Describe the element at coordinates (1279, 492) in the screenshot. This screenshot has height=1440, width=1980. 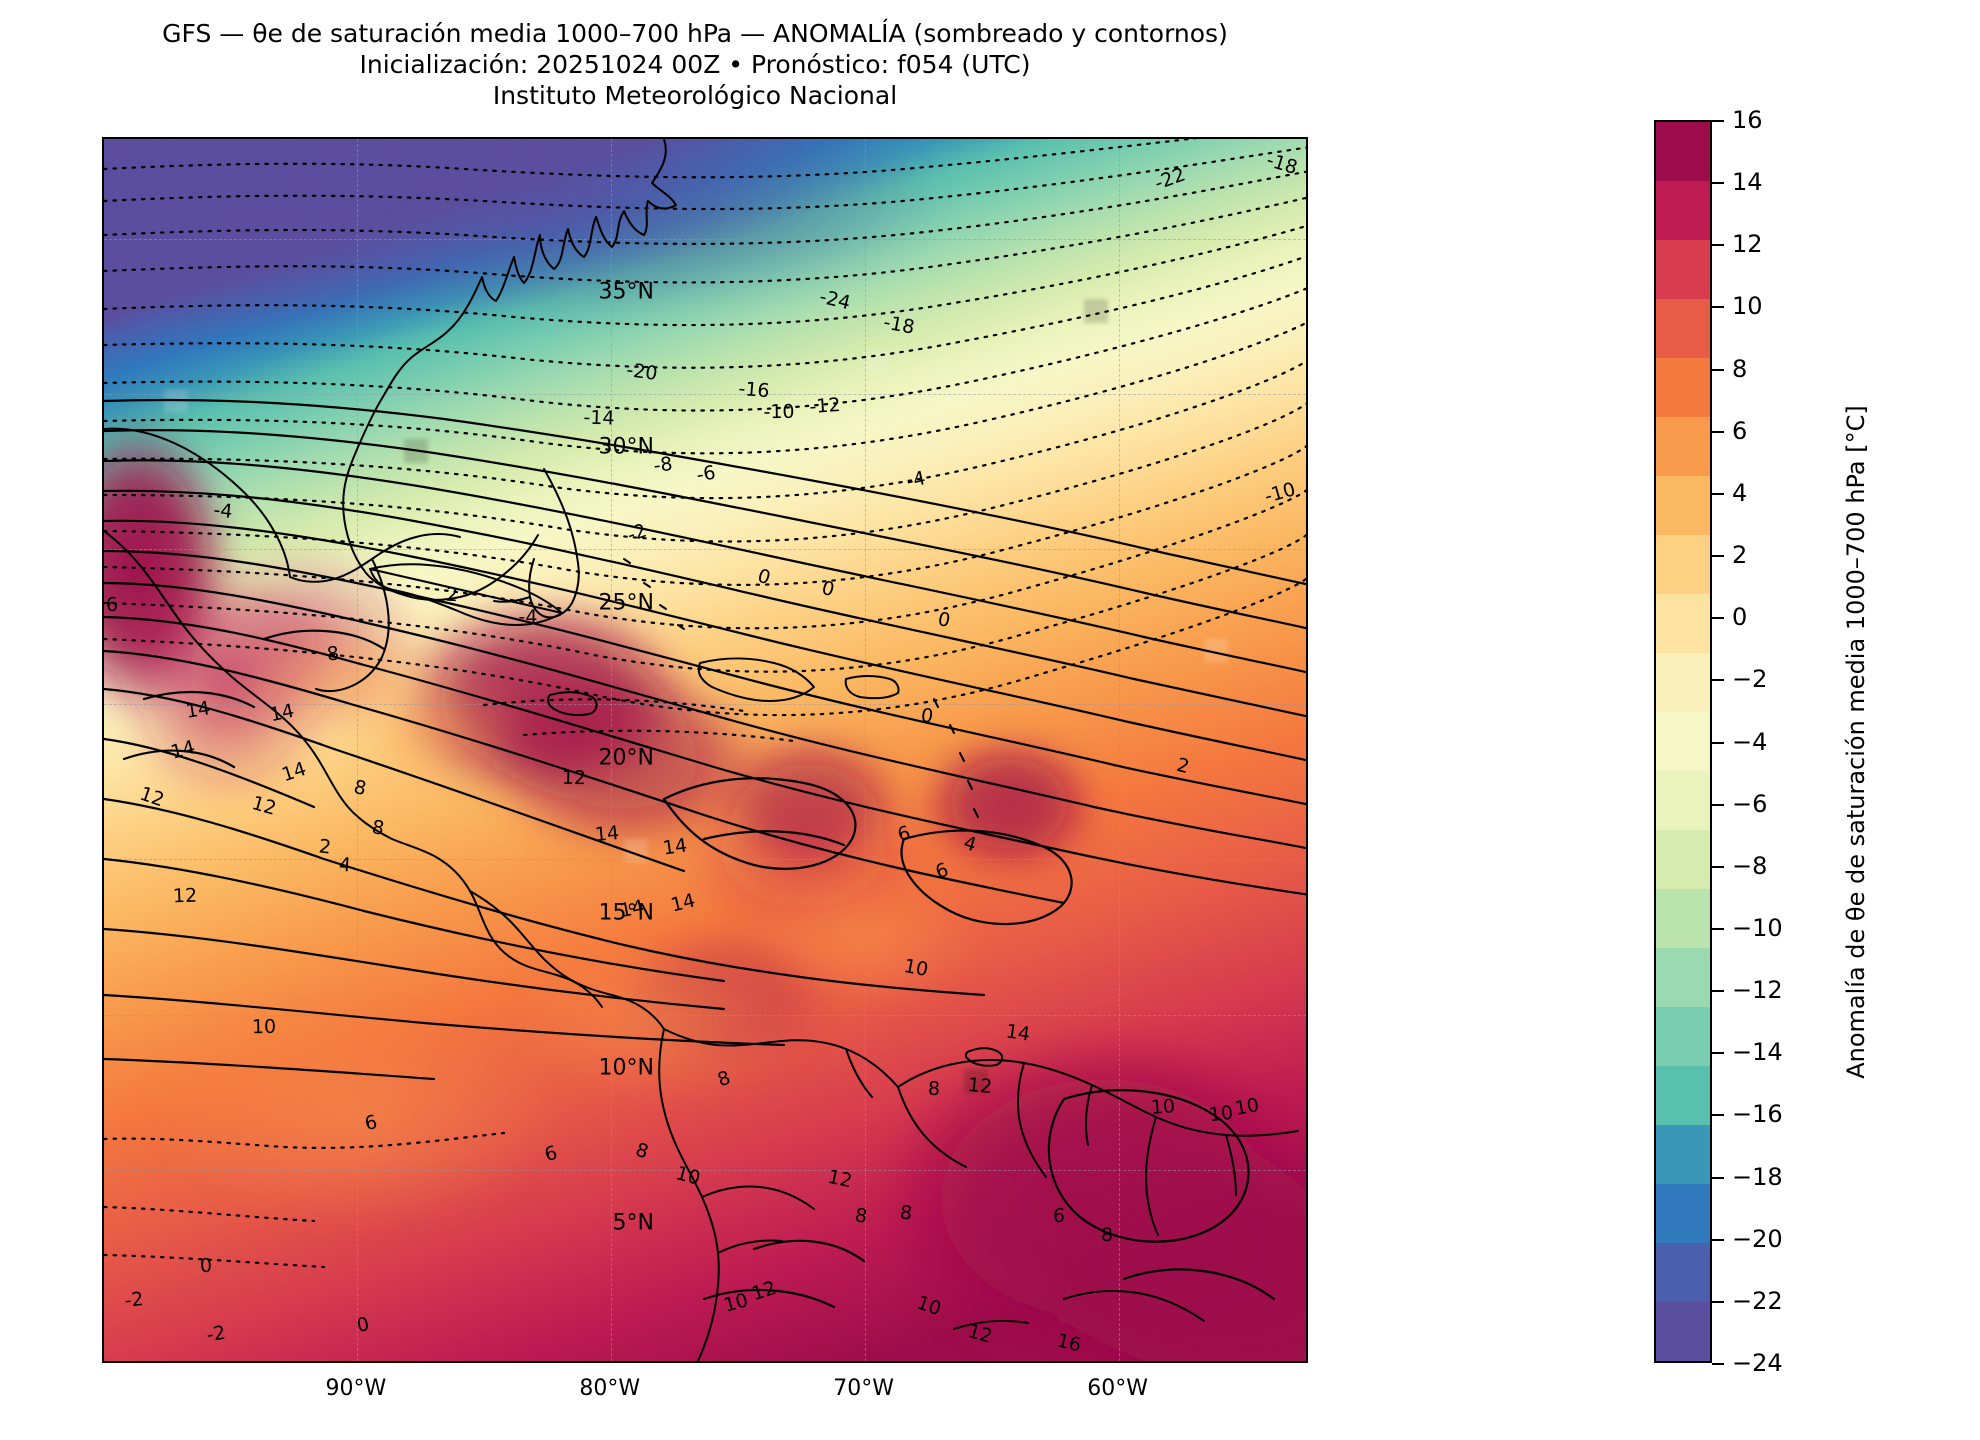
I see `contour-label: -10` at that location.